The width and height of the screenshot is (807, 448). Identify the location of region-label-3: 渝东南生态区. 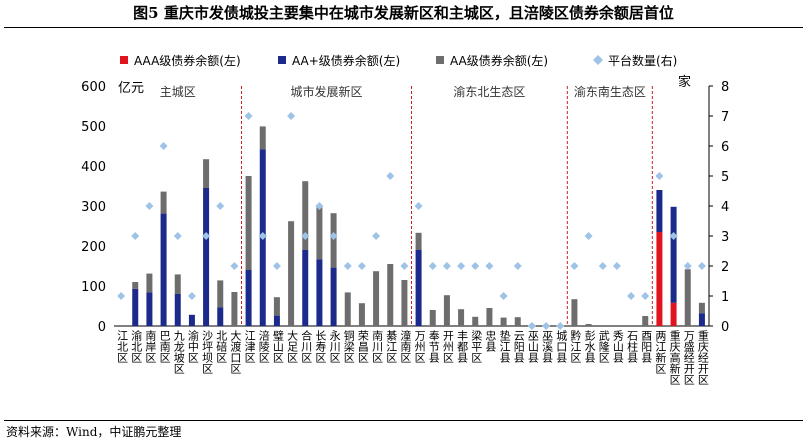
(610, 91).